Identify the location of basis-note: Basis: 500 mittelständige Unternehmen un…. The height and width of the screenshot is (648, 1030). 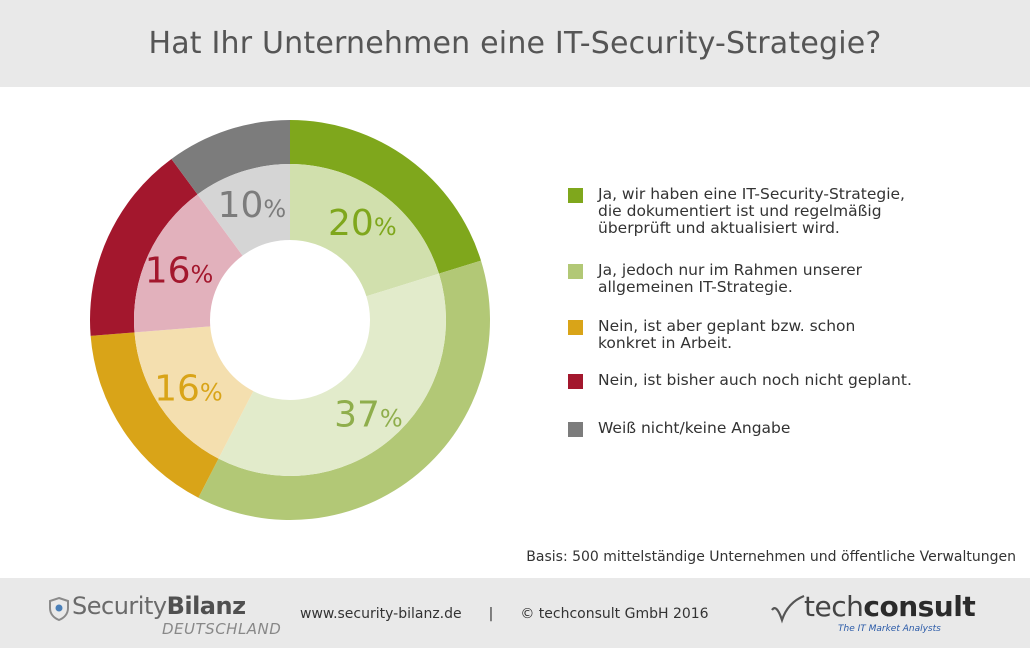
(771, 557).